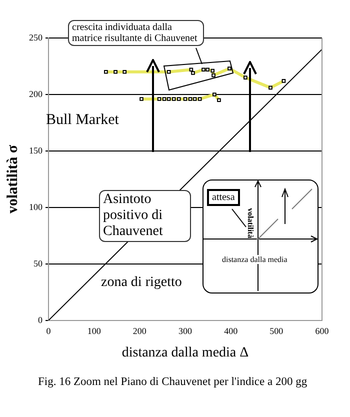 The height and width of the screenshot is (417, 350). What do you see at coordinates (173, 382) in the screenshot?
I see `caption: Fig. 16 Zoom nel Piano di Chauvenet per l'indice a 200 gg` at bounding box center [173, 382].